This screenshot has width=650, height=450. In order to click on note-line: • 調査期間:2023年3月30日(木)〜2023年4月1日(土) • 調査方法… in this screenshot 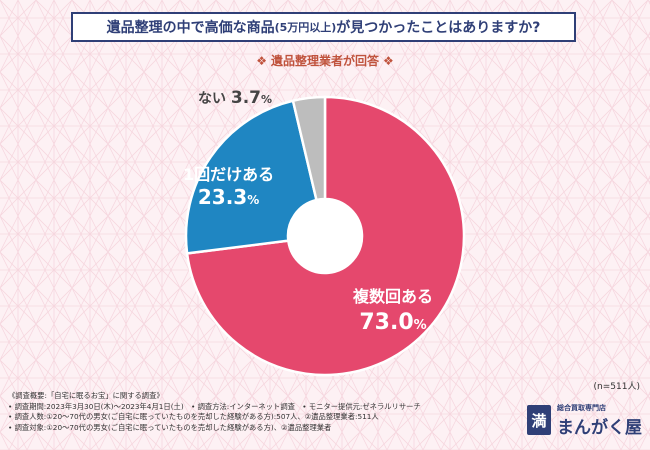, I will do `click(214, 406)`.